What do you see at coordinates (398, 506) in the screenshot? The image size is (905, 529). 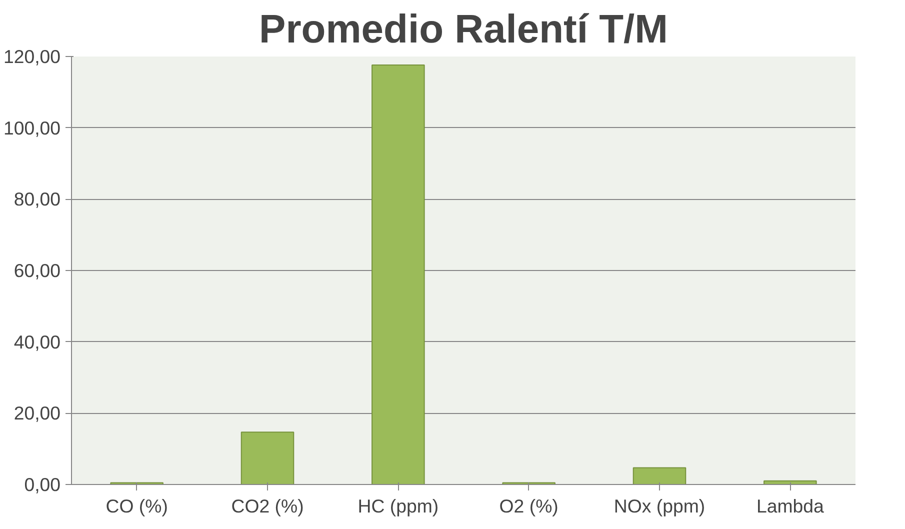 I see `x-tick-label: HC (ppm)` at bounding box center [398, 506].